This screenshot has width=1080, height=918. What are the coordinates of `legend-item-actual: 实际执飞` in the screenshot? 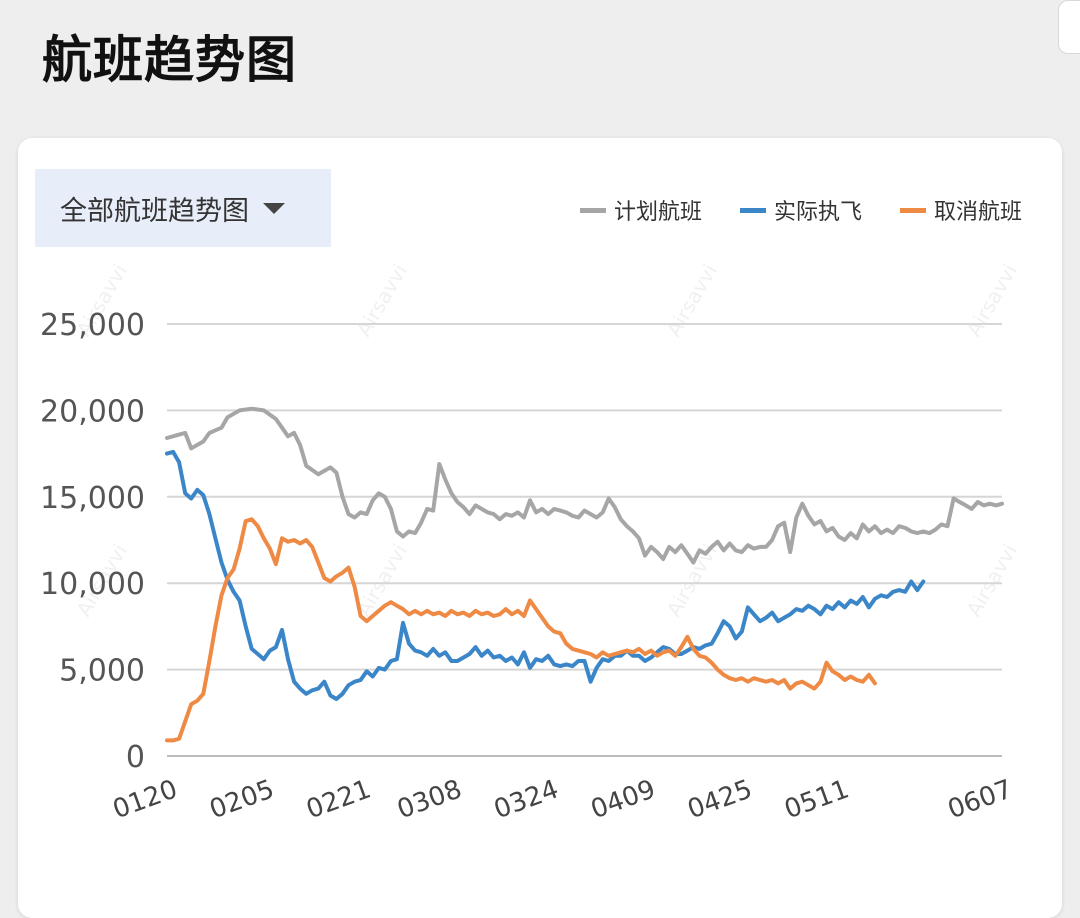 It's located at (800, 210).